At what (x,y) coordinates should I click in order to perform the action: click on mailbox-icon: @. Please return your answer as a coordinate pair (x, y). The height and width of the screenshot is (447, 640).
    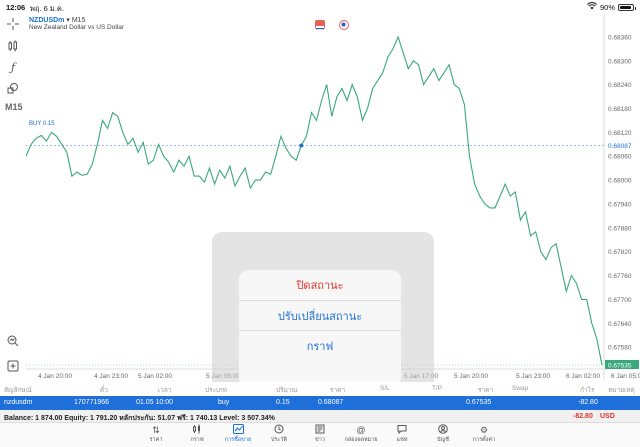
    Looking at the image, I should click on (361, 430).